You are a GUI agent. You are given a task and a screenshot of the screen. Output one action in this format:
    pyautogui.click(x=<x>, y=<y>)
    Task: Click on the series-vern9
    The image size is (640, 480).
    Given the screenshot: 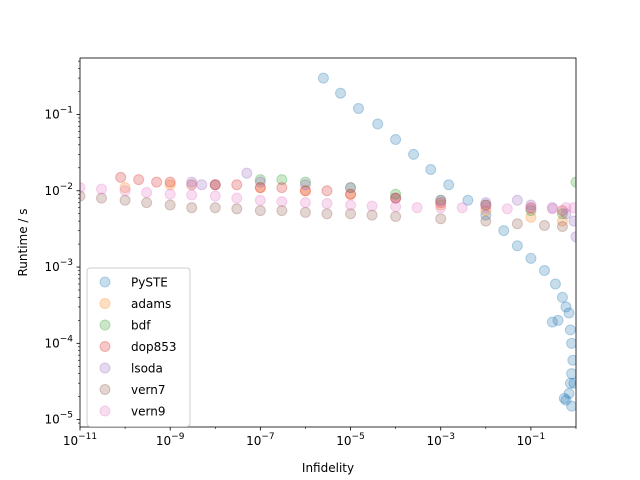 What is the action you would take?
    pyautogui.click(x=328, y=198)
    